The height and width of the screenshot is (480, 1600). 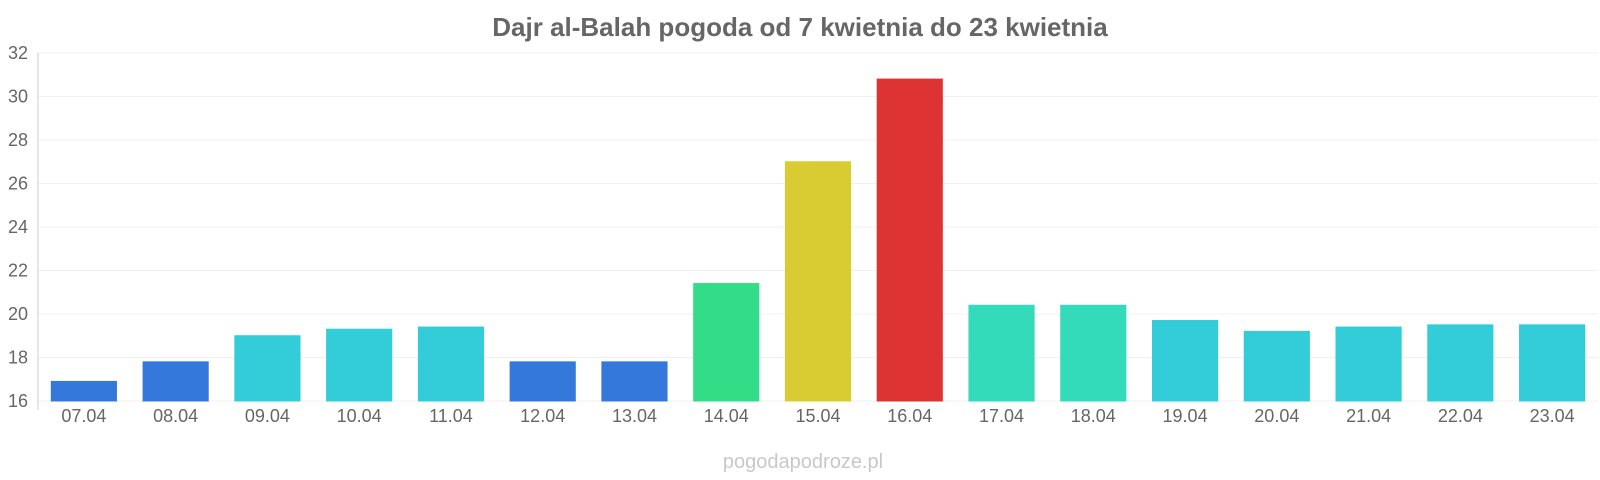 What do you see at coordinates (267, 368) in the screenshot?
I see `bar-09.04` at bounding box center [267, 368].